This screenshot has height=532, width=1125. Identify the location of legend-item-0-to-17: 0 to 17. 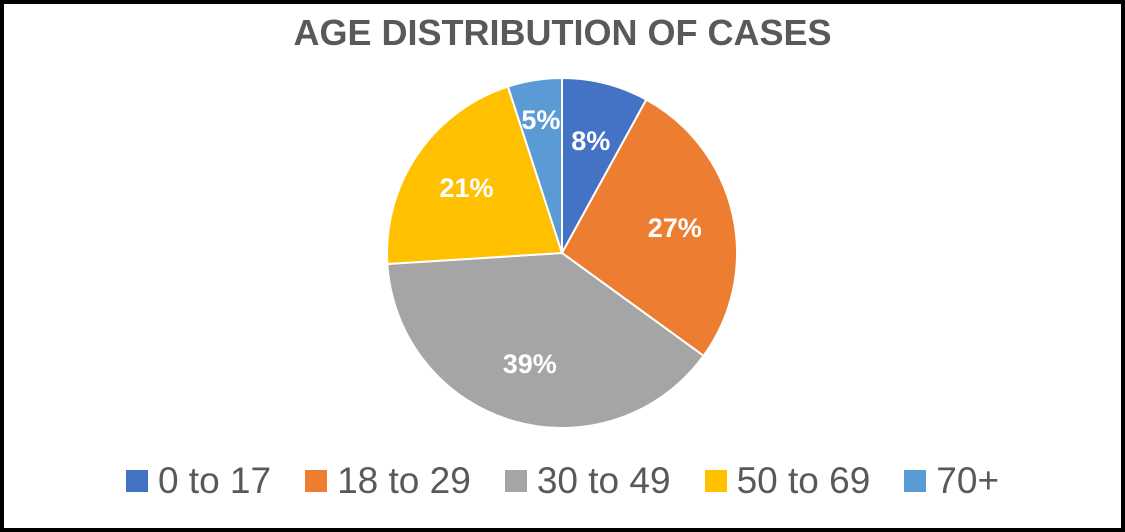
(198, 481).